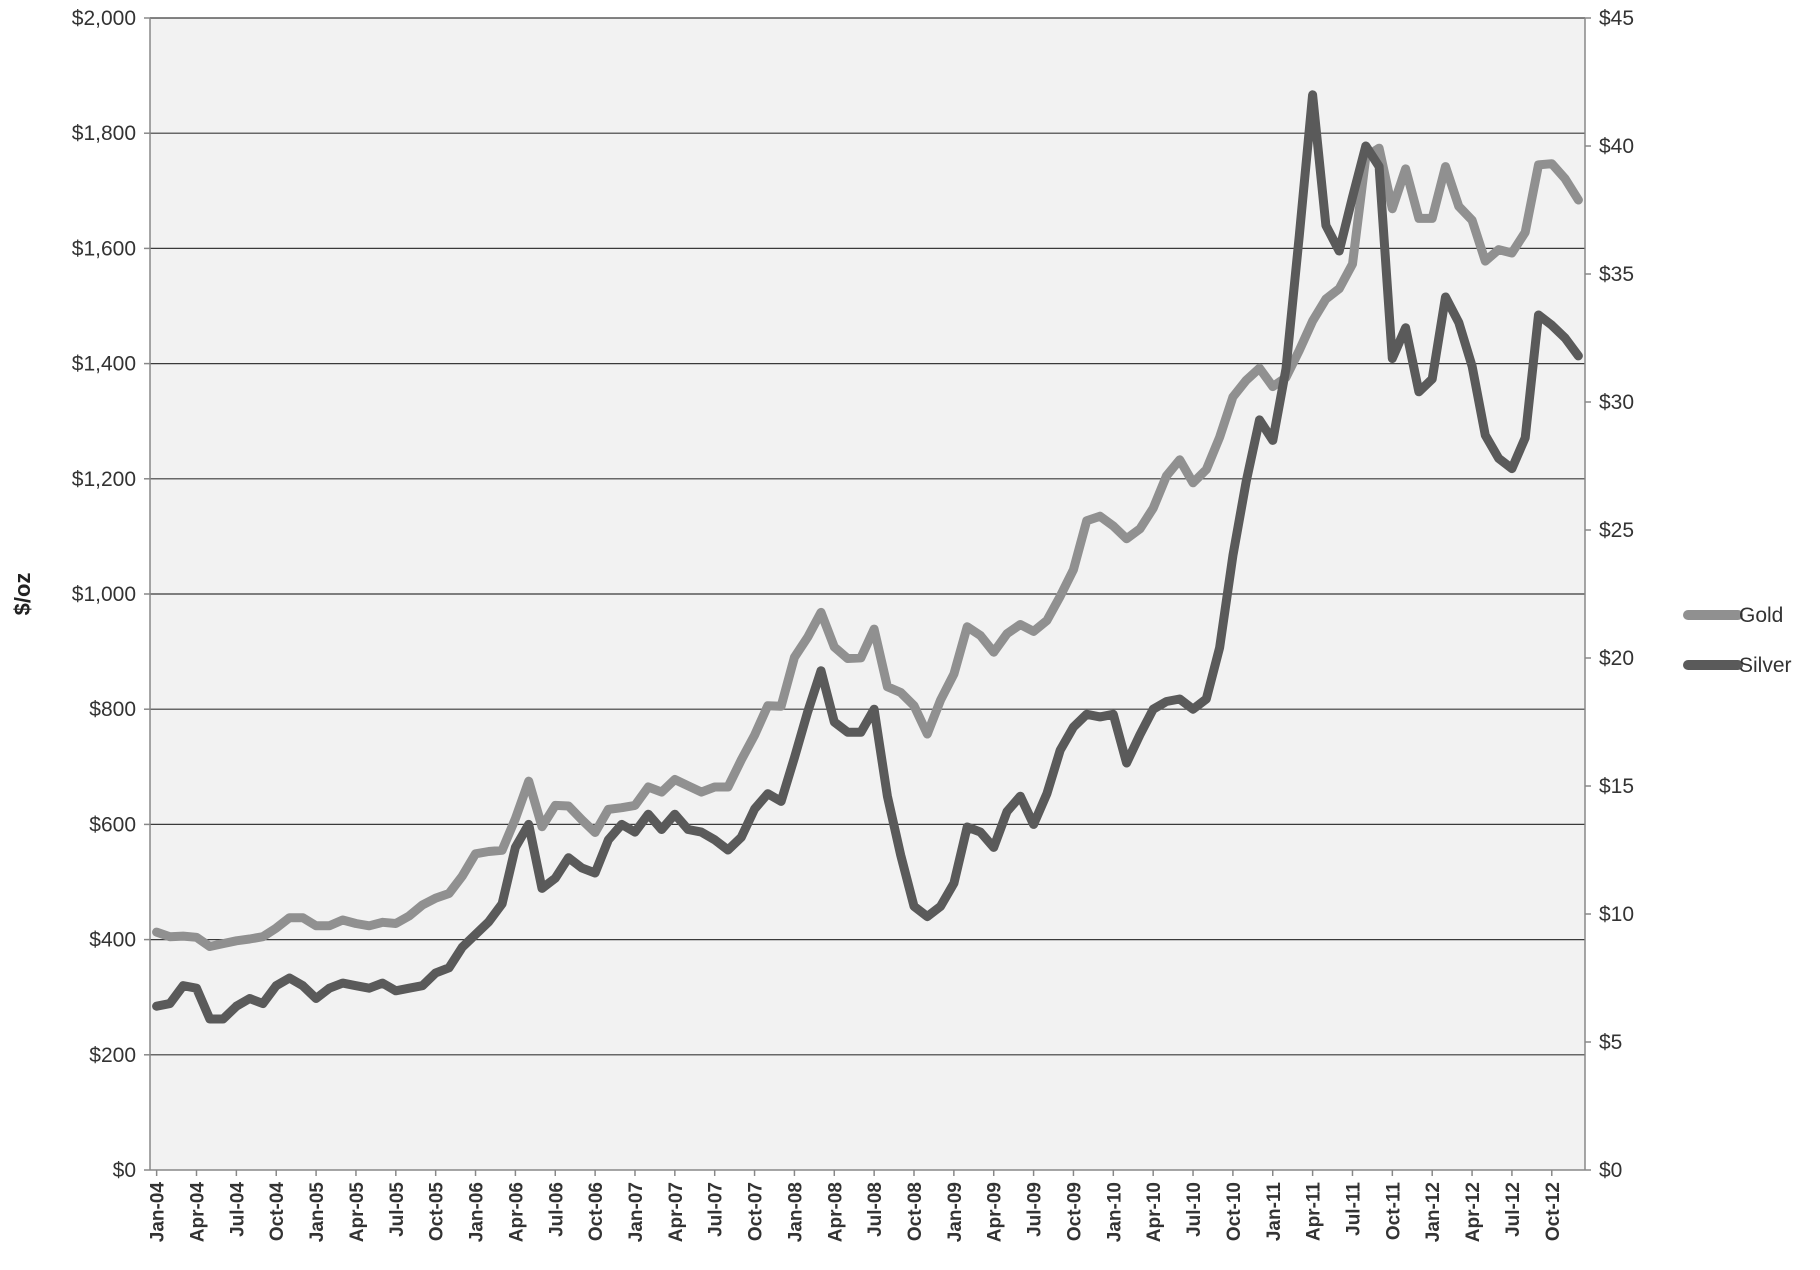 This screenshot has width=1820, height=1270. Describe the element at coordinates (397, 1209) in the screenshot. I see `x-tick-label: Jul-05` at that location.